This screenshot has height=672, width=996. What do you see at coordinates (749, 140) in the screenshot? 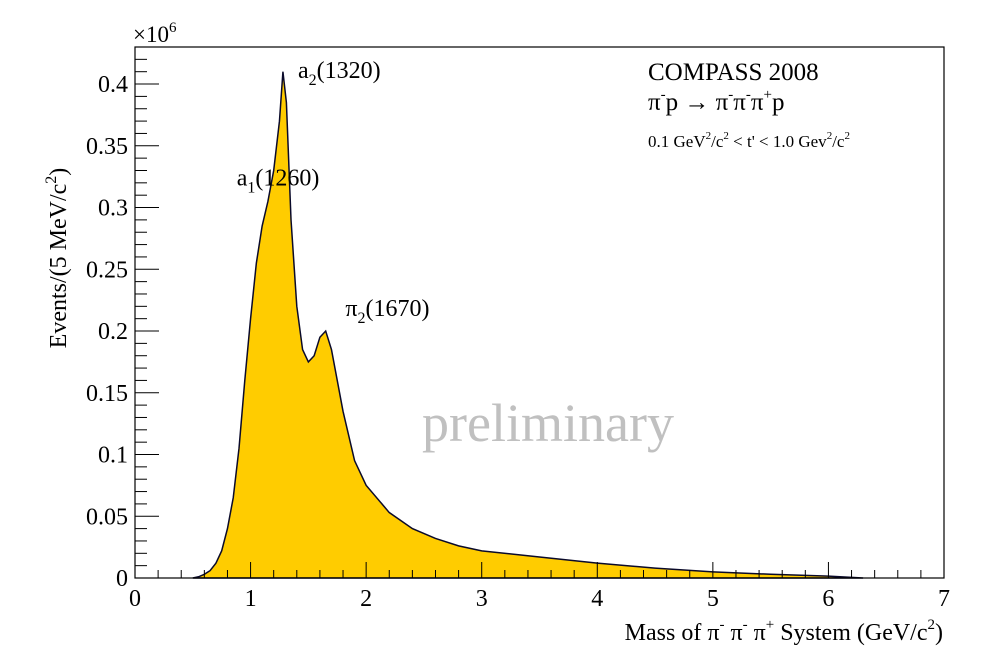
I see `t-range-label: 0.1 GeV2/c2 < t' < 1.0 Gev2/c2` at bounding box center [749, 140].